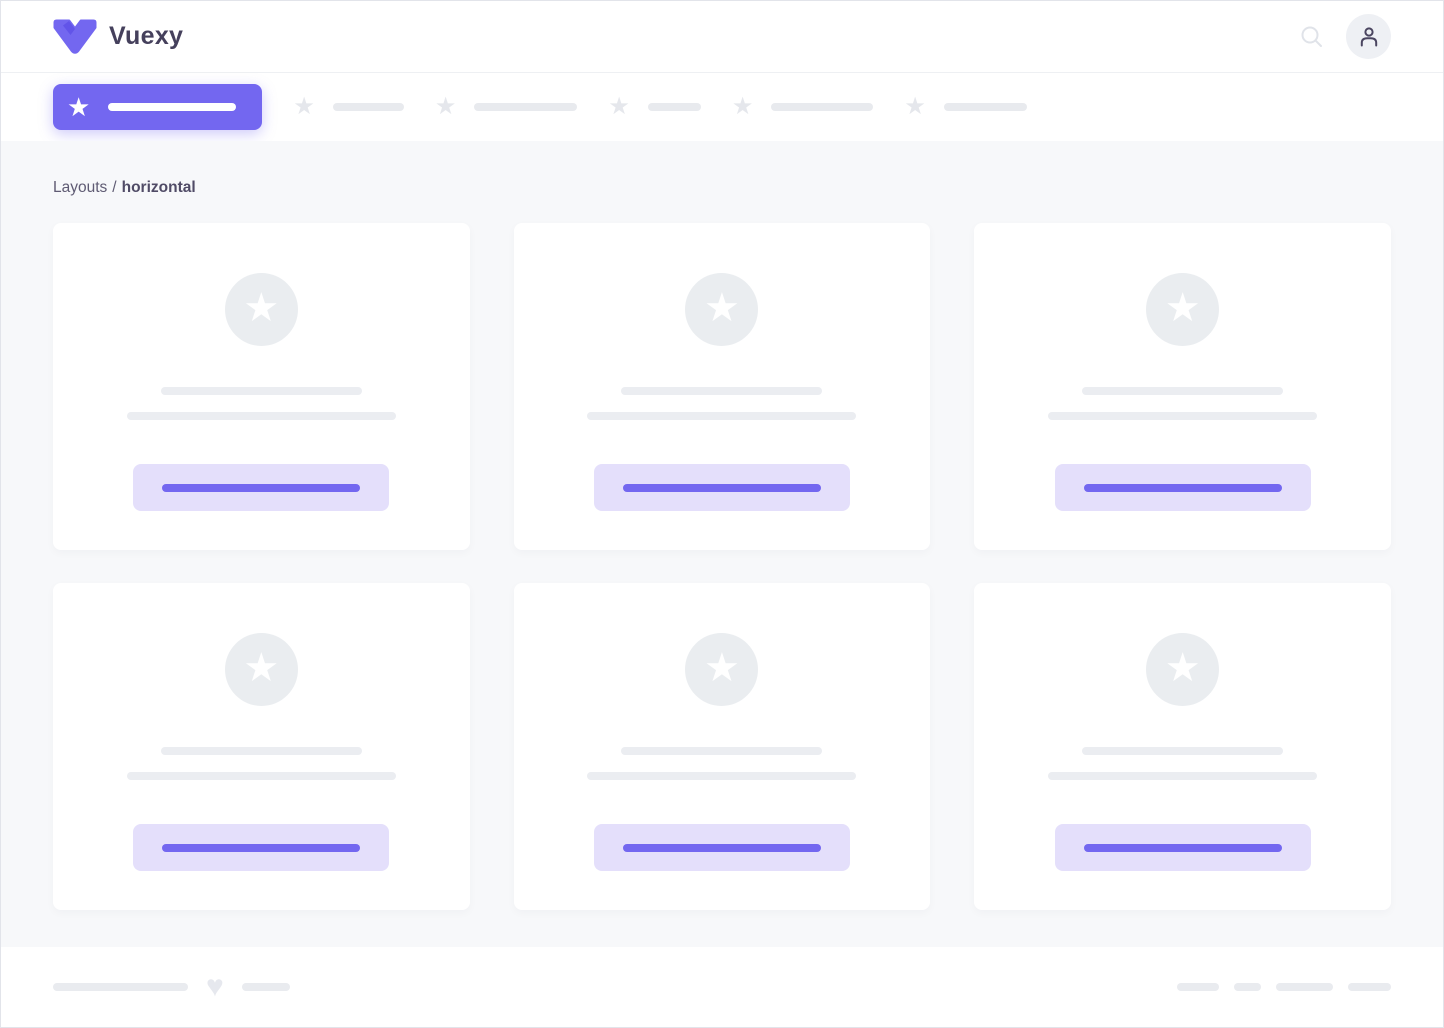 The width and height of the screenshot is (1444, 1028). What do you see at coordinates (146, 36) in the screenshot?
I see `brand-title: Vuexy` at bounding box center [146, 36].